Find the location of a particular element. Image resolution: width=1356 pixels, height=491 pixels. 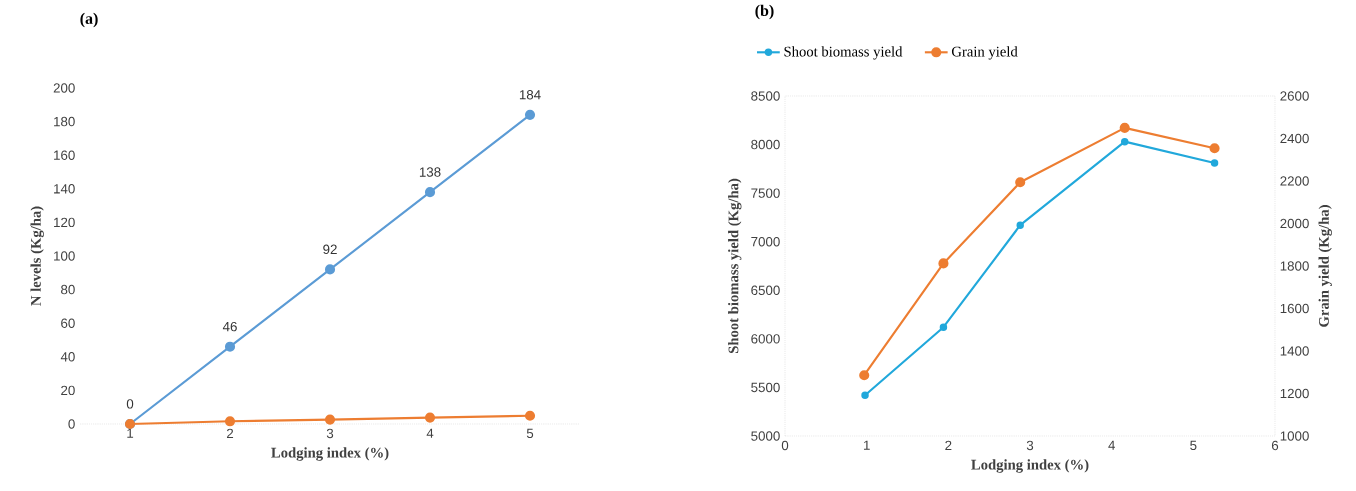

data-label: 138 is located at coordinates (430, 172).